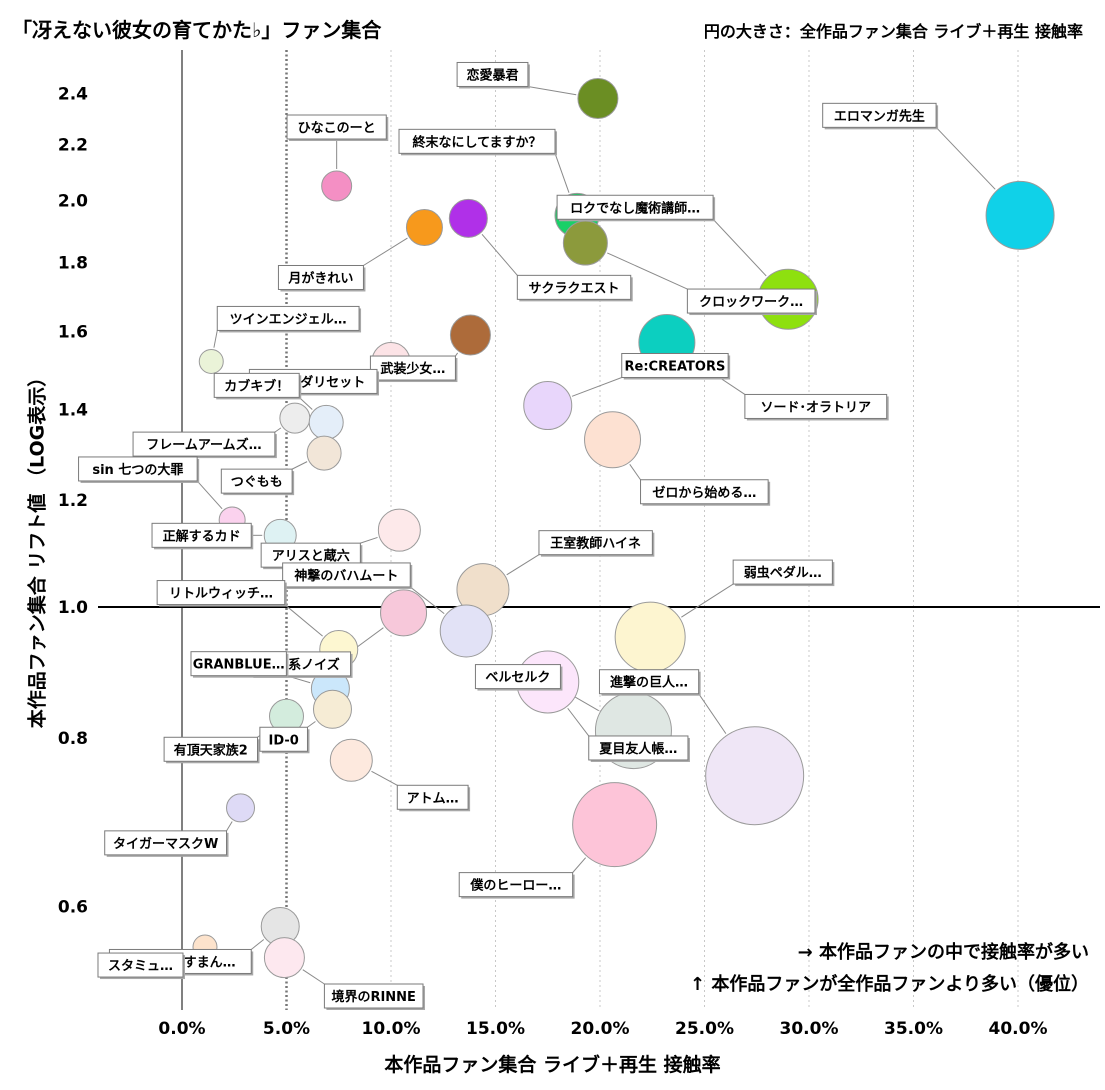 The image size is (1105, 1090). I want to click on bubble-label-text: タイガーマスクW, so click(165, 844).